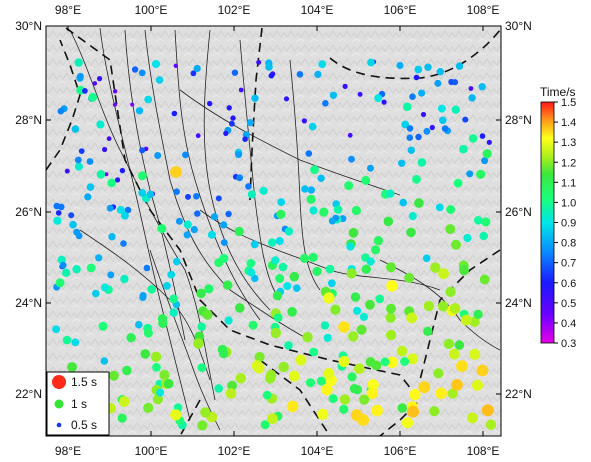 This screenshot has height=462, width=591. What do you see at coordinates (84, 425) in the screenshot?
I see `legend-label-0-5s: 0.5 s` at bounding box center [84, 425].